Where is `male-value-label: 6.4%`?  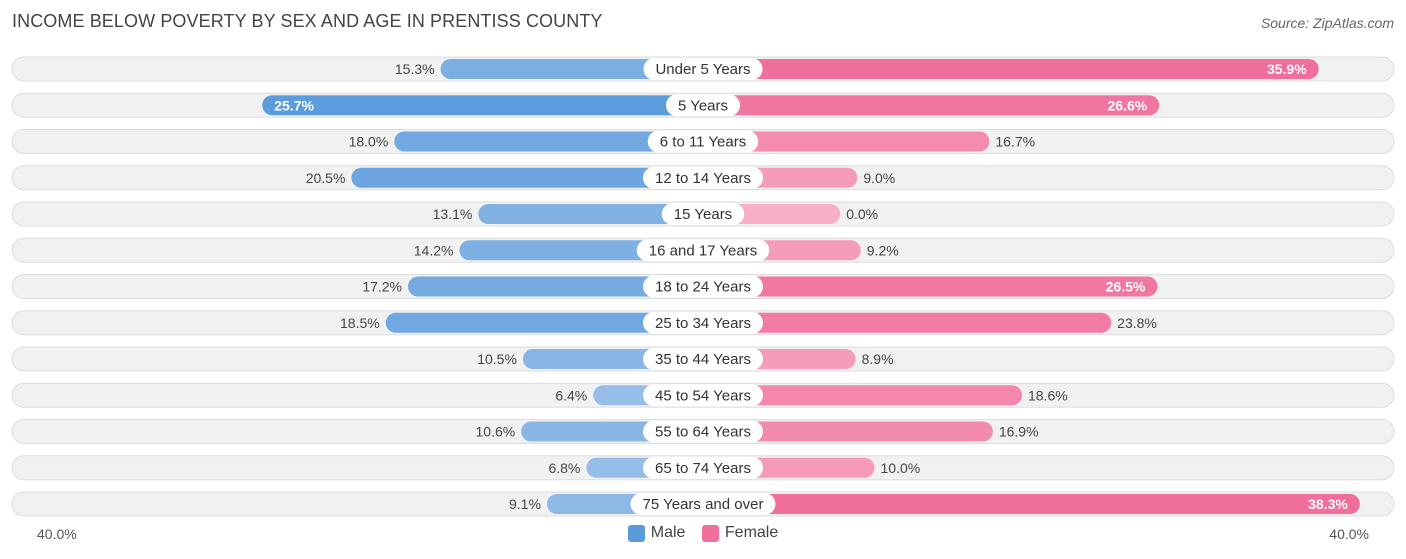
male-value-label: 6.4% is located at coordinates (571, 395).